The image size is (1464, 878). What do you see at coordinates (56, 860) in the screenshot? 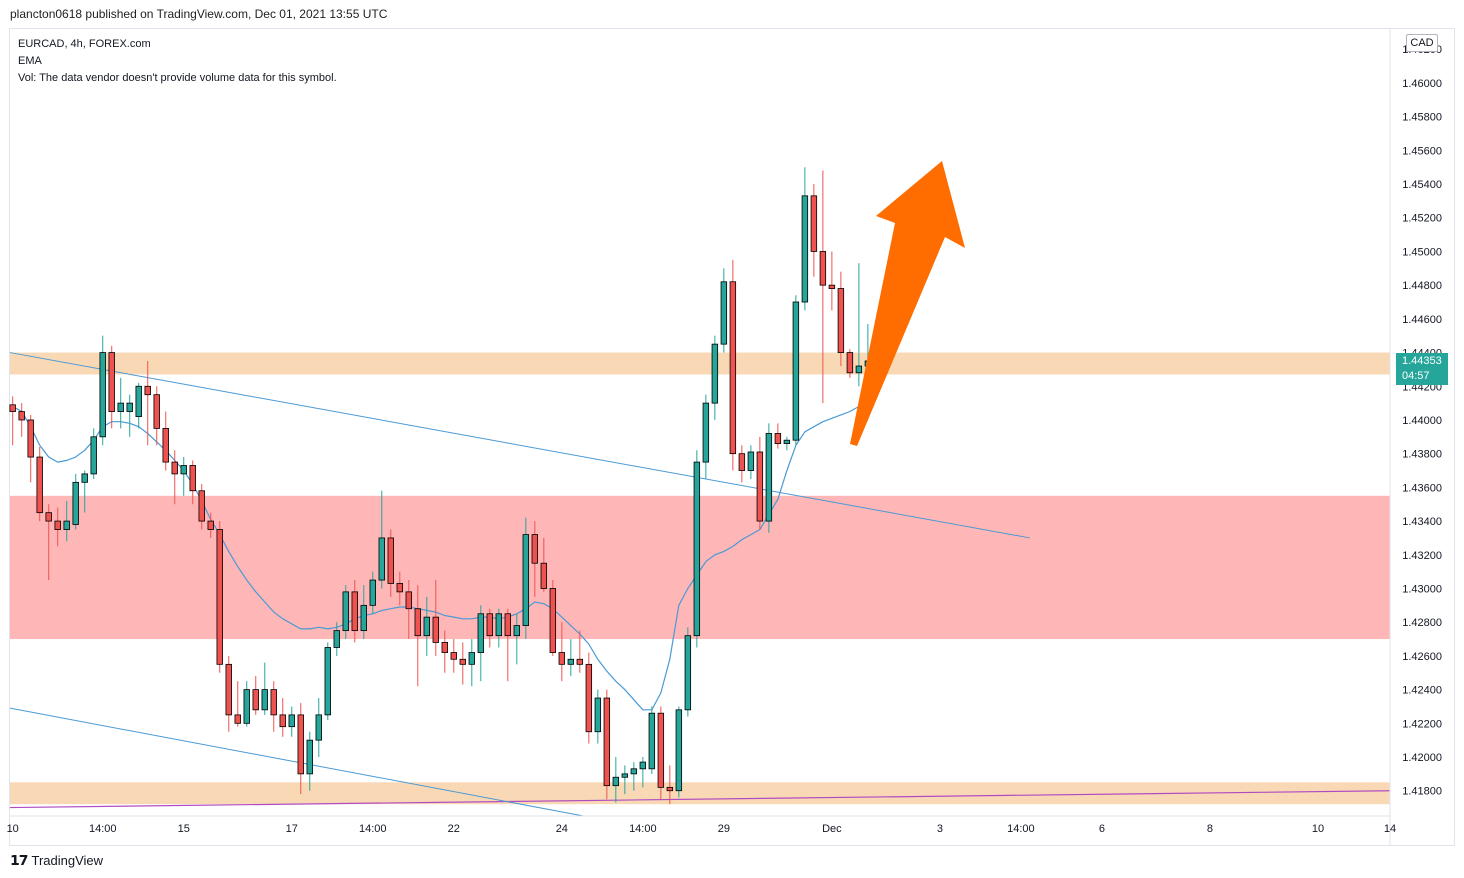
I see `footer-branding: 𝟭𝟳 TradingView` at bounding box center [56, 860].